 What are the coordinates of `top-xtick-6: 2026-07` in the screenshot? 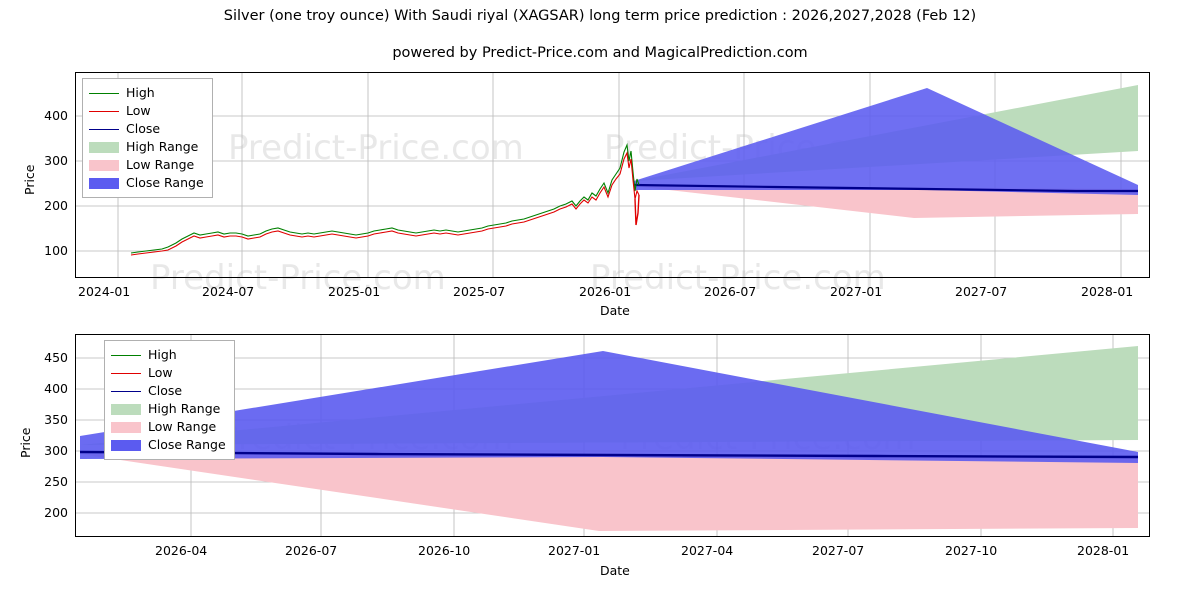 It's located at (730, 291).